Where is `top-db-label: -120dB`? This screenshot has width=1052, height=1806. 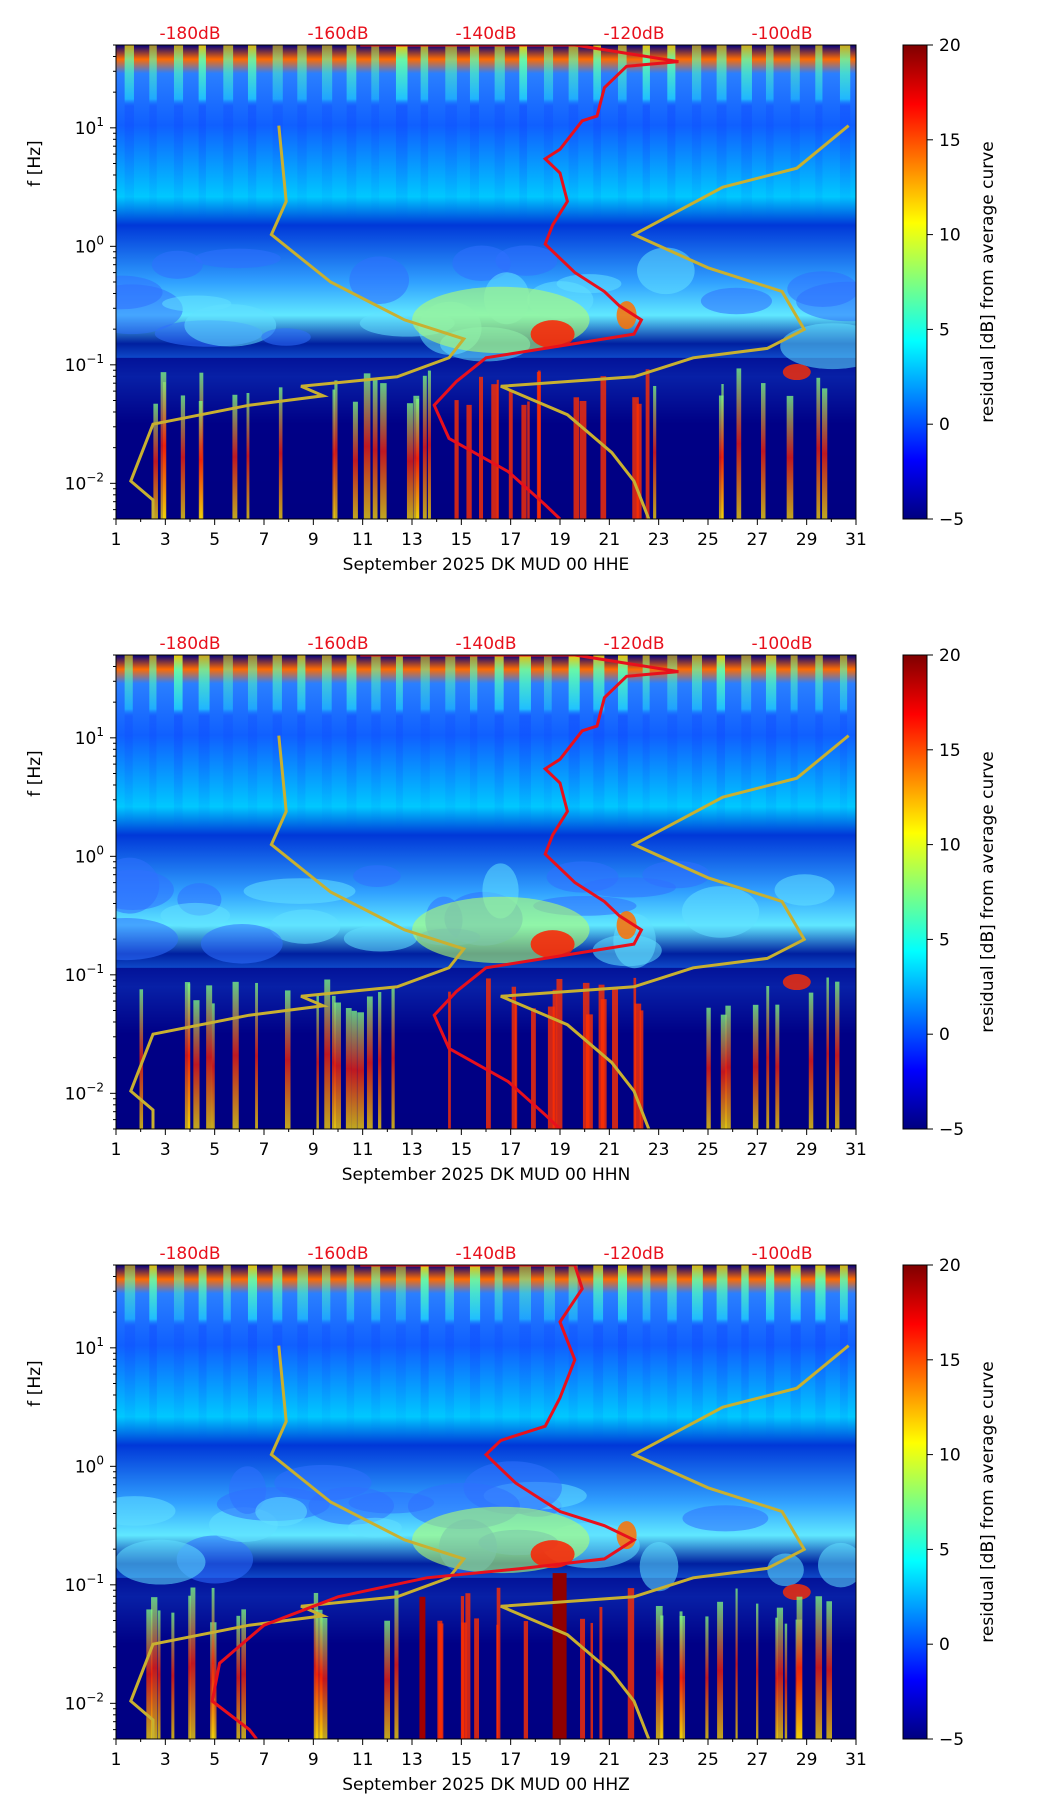 top-db-label: -120dB is located at coordinates (633, 34).